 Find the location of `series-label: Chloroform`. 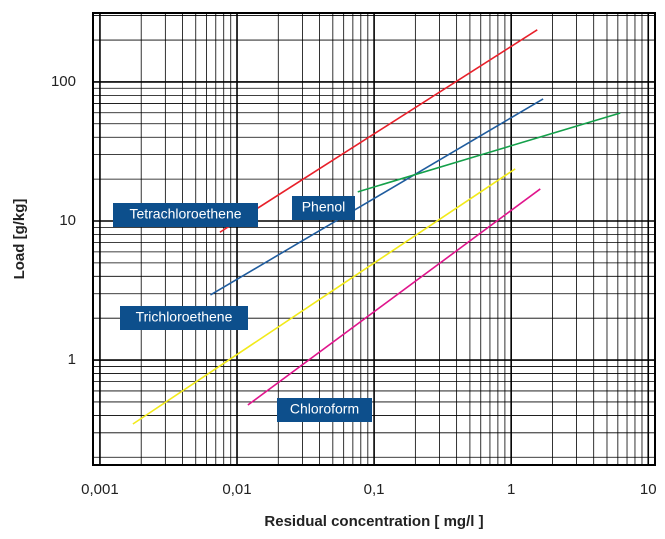

series-label: Chloroform is located at coordinates (324, 409).